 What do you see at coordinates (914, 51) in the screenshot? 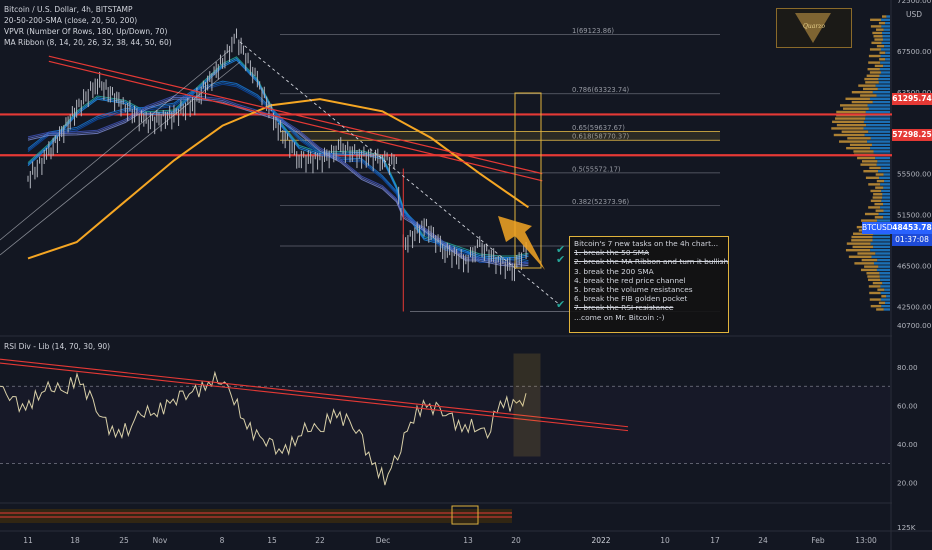
I see `price-axis-tick: 67500.00` at bounding box center [914, 51].